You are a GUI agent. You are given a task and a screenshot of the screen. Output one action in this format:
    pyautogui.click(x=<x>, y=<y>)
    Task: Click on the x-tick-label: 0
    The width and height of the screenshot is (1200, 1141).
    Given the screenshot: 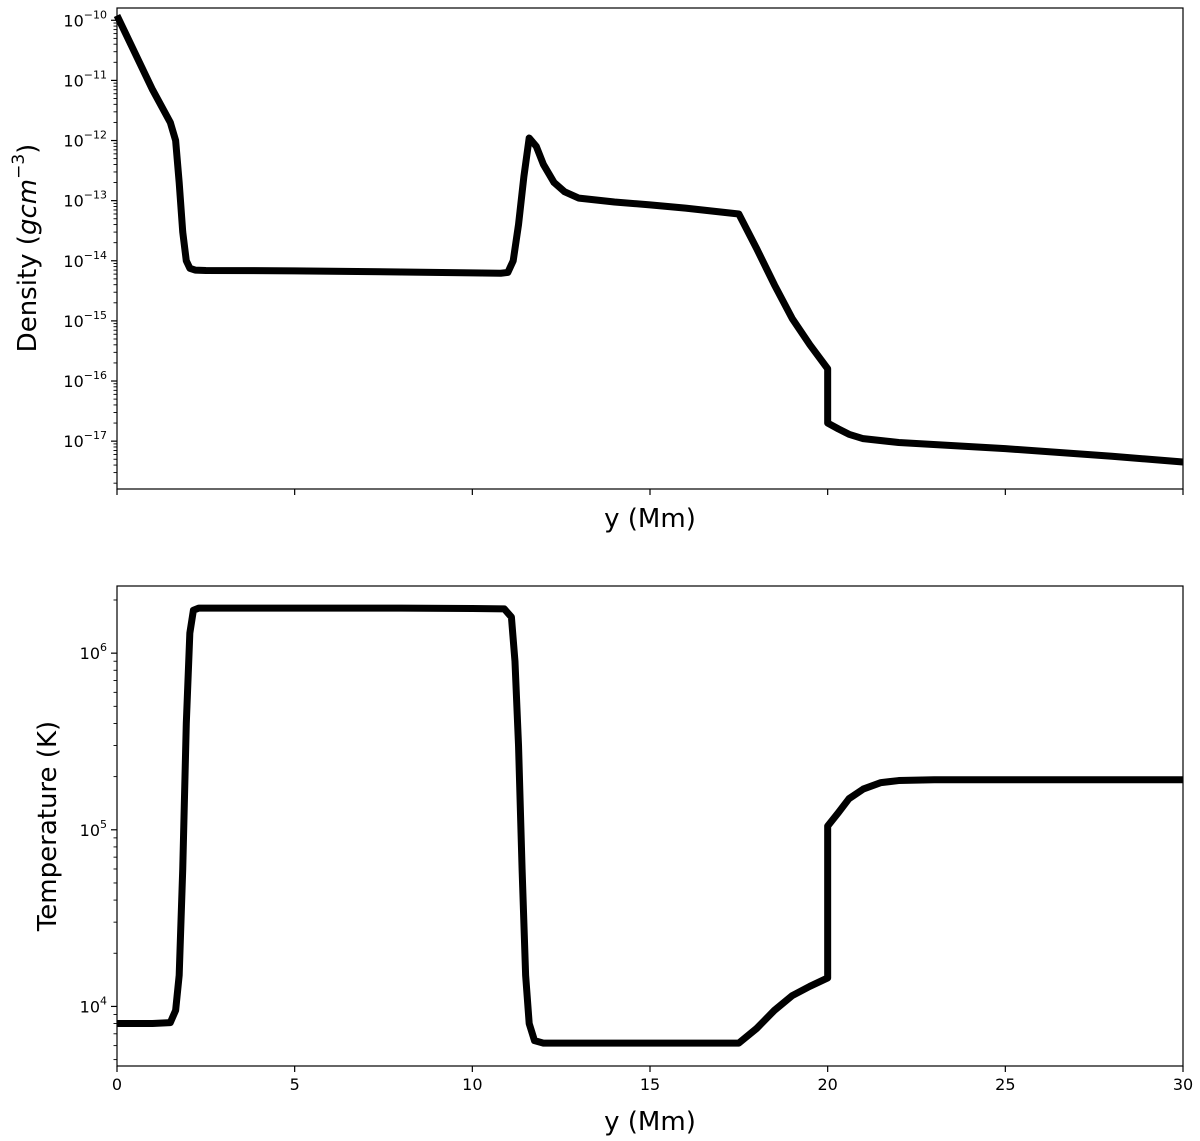 What is the action you would take?
    pyautogui.click(x=117, y=1084)
    